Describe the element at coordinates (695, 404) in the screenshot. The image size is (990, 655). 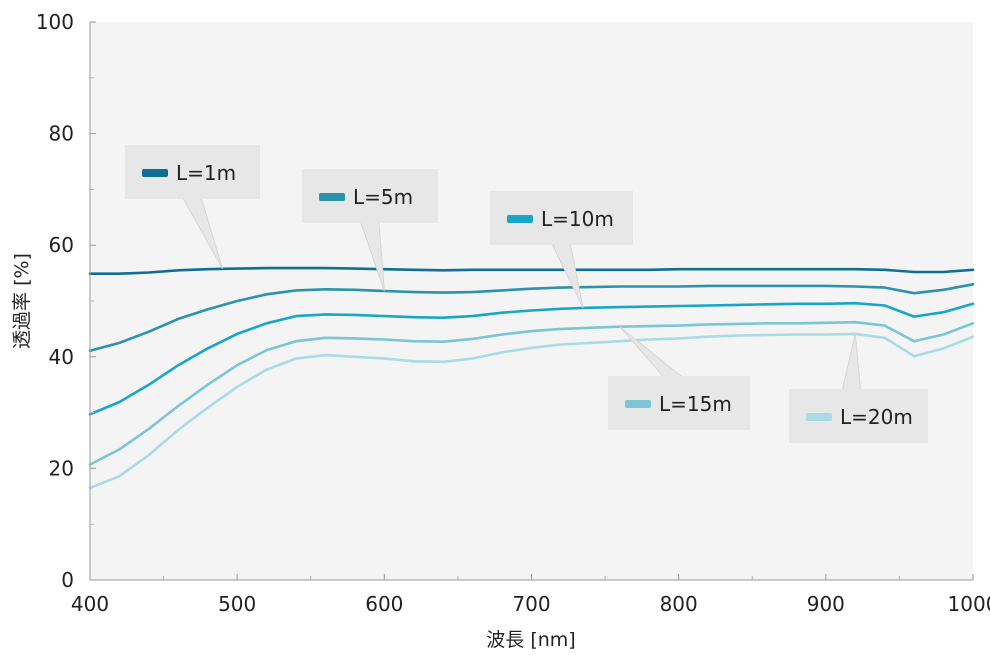
I see `legend-label: L=15m` at that location.